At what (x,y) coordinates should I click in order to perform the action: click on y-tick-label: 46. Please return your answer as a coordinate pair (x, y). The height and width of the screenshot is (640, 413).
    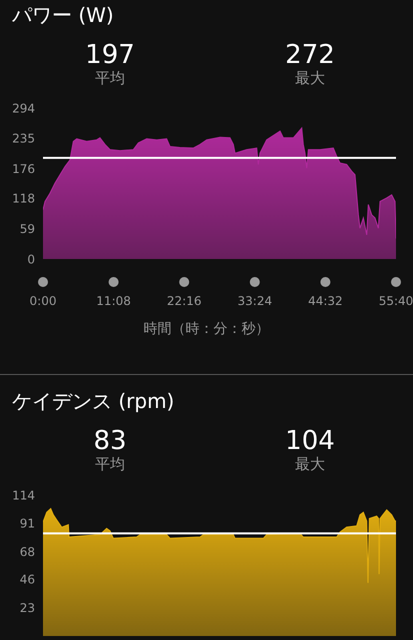
    Looking at the image, I should click on (27, 579).